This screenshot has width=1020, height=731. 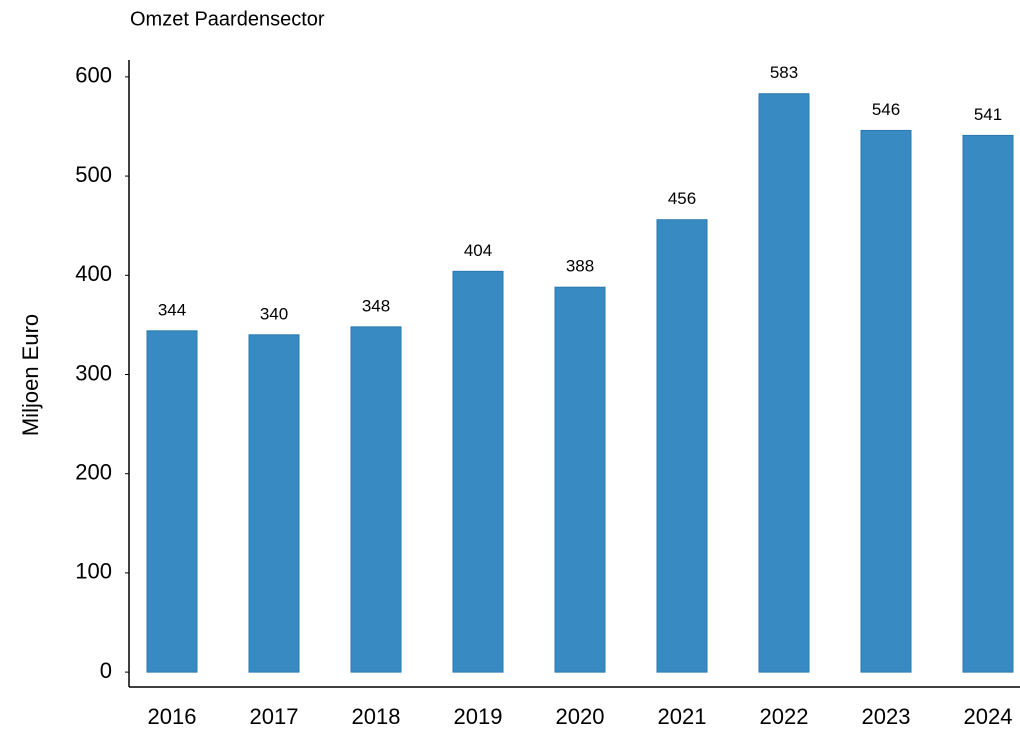 I want to click on value-label: 546, so click(x=886, y=109).